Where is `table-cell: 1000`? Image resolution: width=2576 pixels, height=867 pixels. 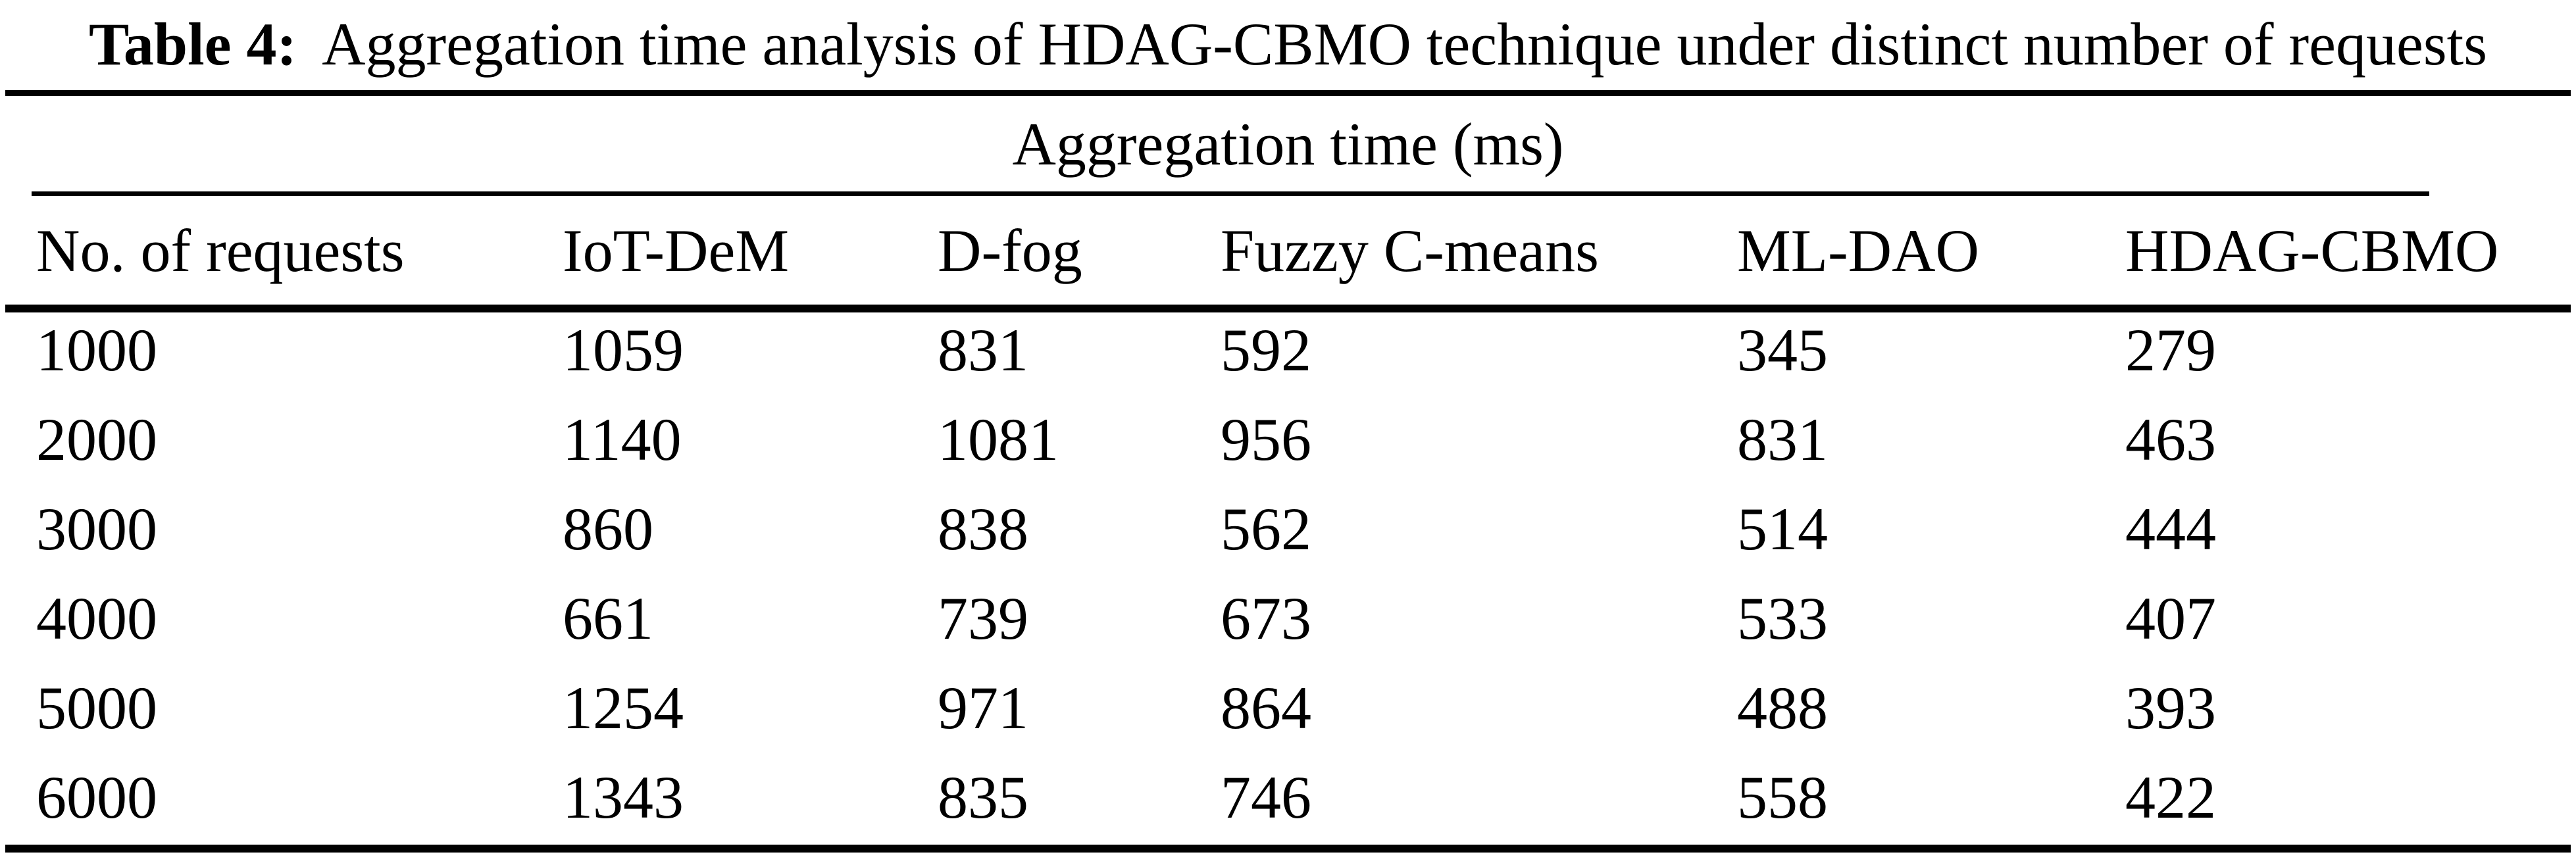 table-cell: 1000 is located at coordinates (97, 350).